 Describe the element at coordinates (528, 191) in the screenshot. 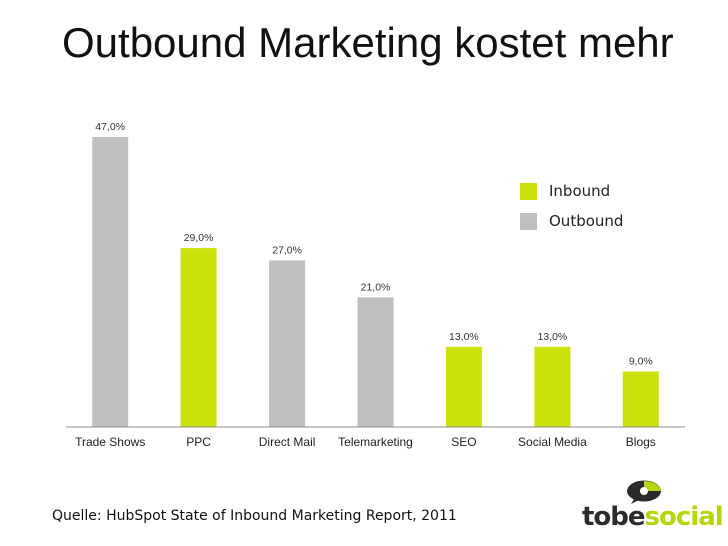

I see `legend-swatch-inbound` at that location.